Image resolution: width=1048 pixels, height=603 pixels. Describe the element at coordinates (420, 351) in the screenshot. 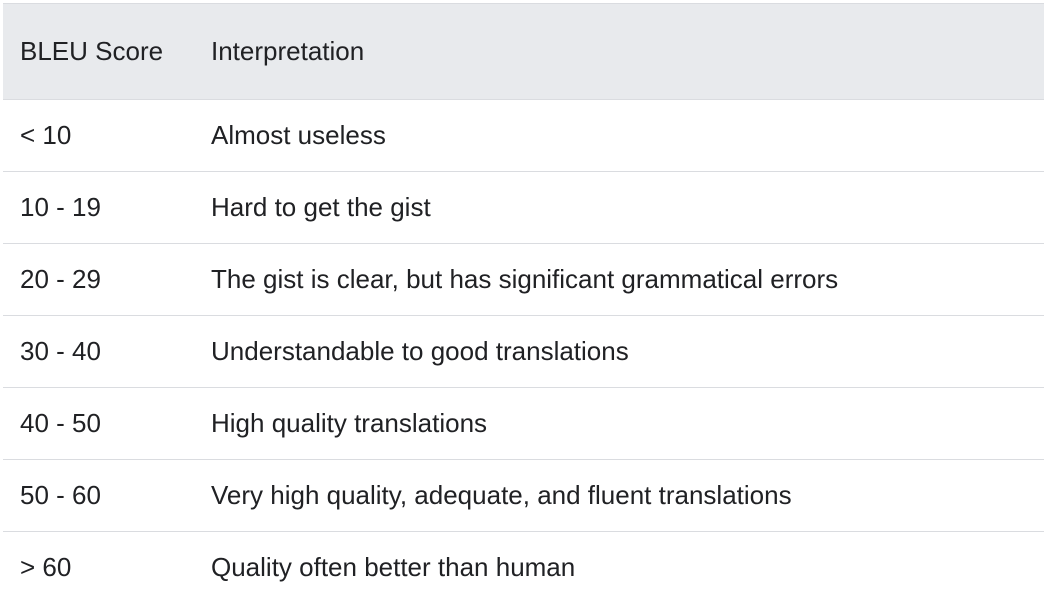

I see `interpretation-cell: Understandable to good translations` at that location.